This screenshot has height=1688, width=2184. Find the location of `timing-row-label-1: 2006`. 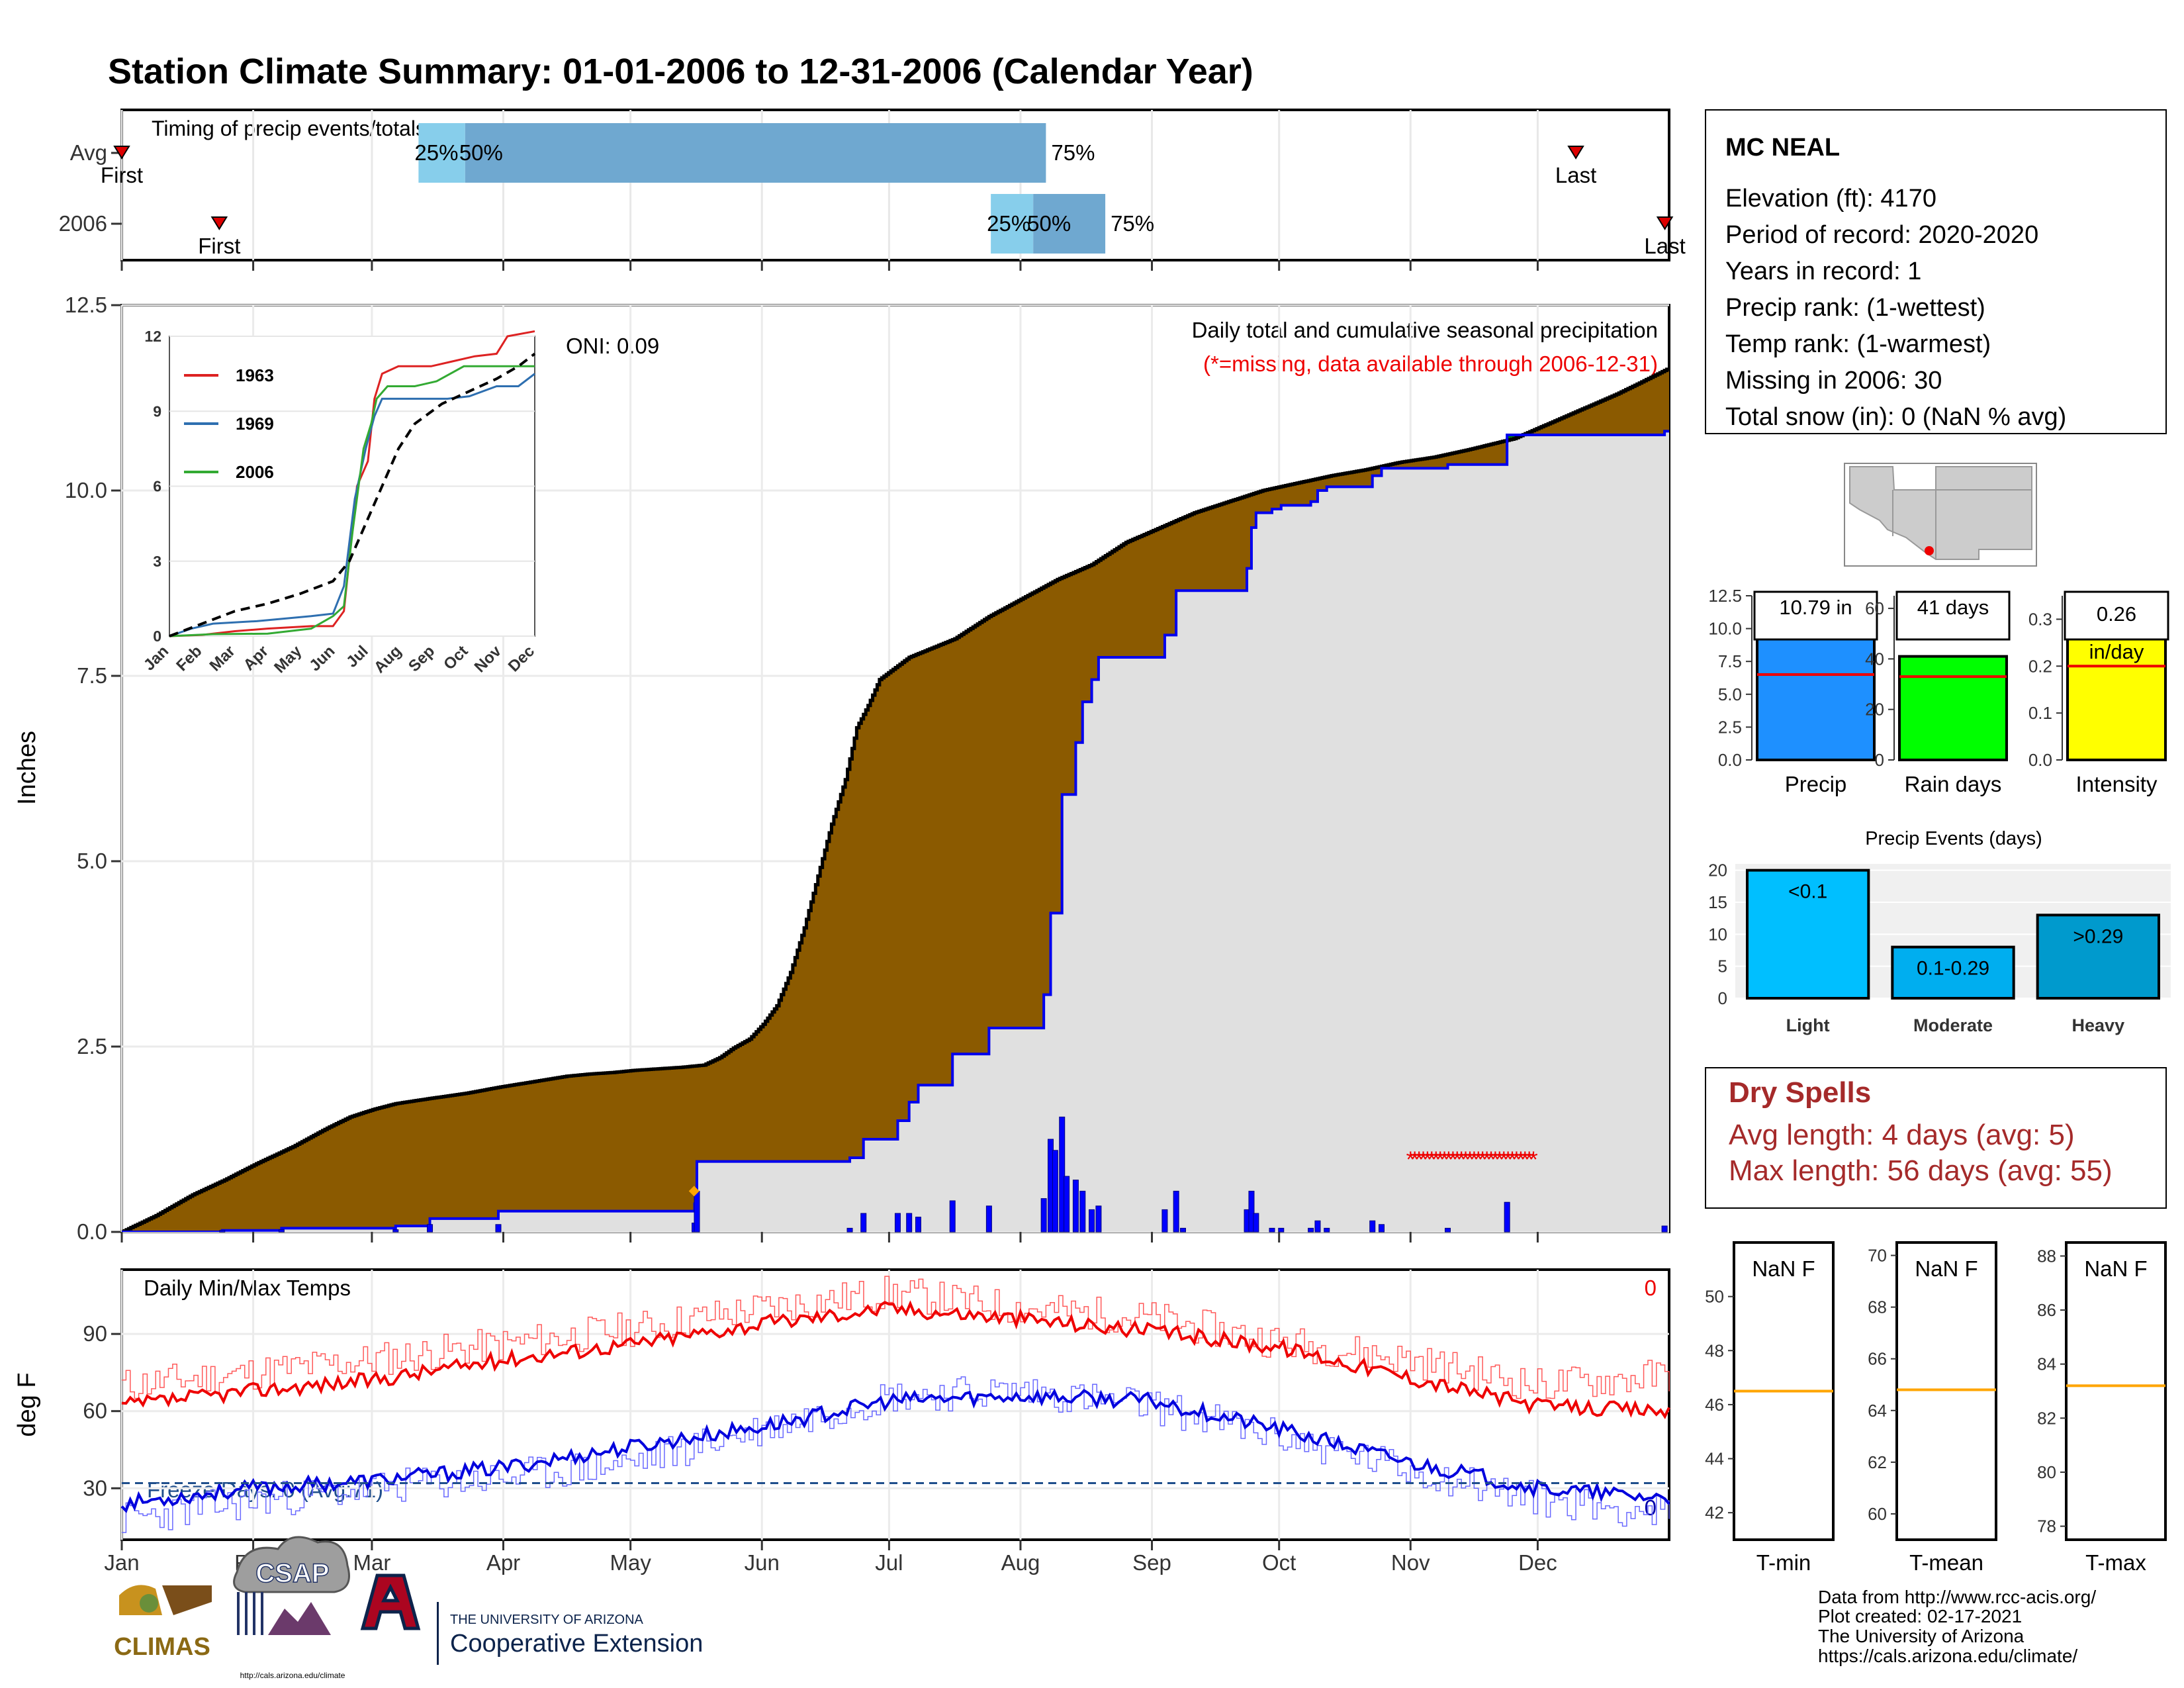

timing-row-label-1: 2006 is located at coordinates (83, 223).